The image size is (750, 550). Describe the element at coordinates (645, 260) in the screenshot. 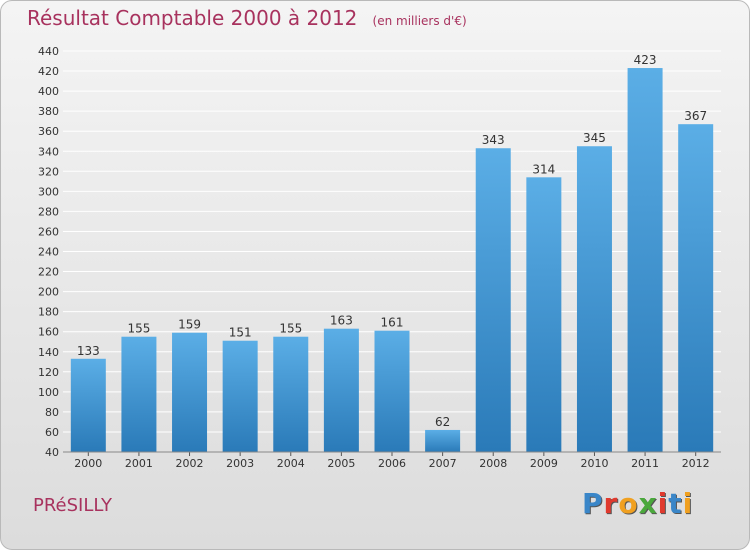

I see `bar-2011` at that location.